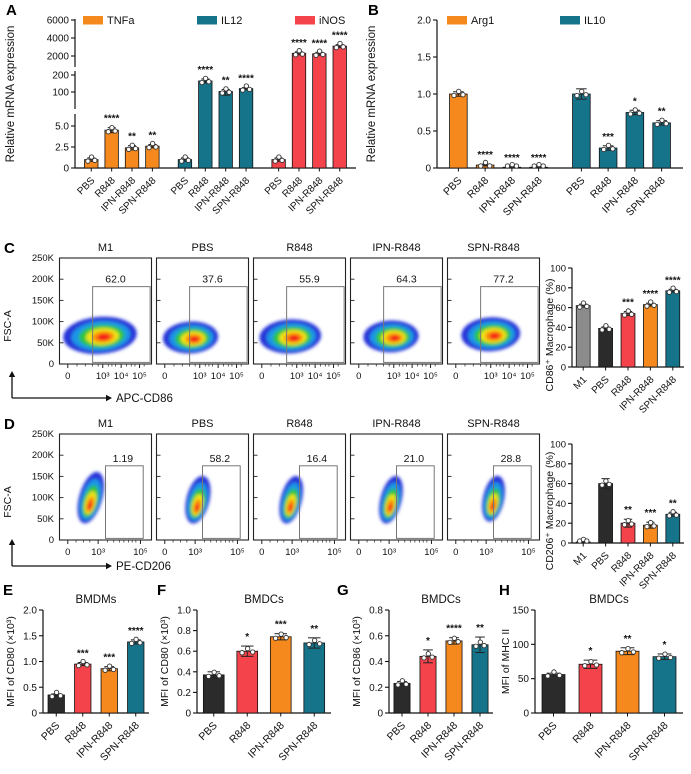 The image size is (691, 774). I want to click on panel-label-h: H, so click(504, 590).